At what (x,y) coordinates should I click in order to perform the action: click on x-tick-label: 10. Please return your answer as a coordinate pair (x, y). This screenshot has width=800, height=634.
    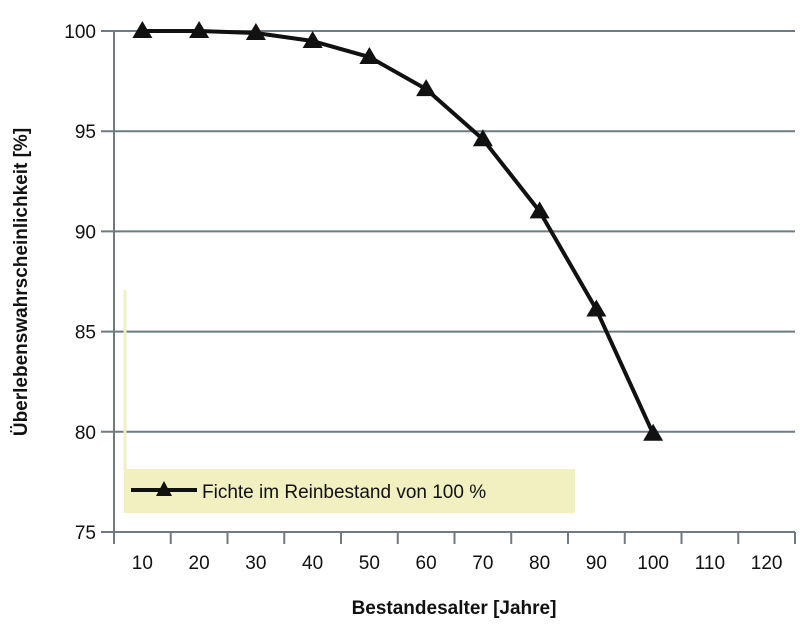
    Looking at the image, I should click on (142, 563).